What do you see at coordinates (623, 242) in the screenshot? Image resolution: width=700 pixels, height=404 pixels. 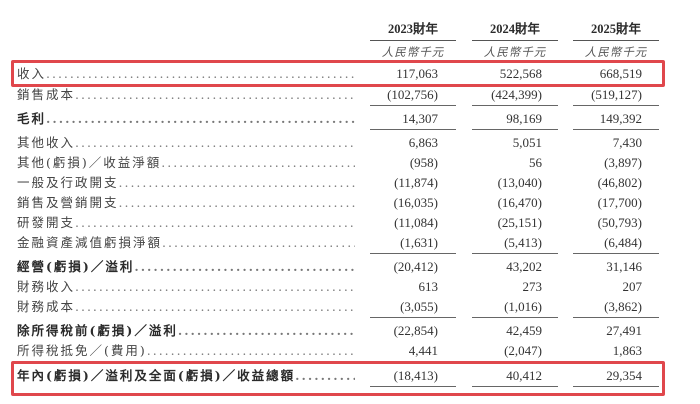 I see `value-2025: (6,484)` at bounding box center [623, 242].